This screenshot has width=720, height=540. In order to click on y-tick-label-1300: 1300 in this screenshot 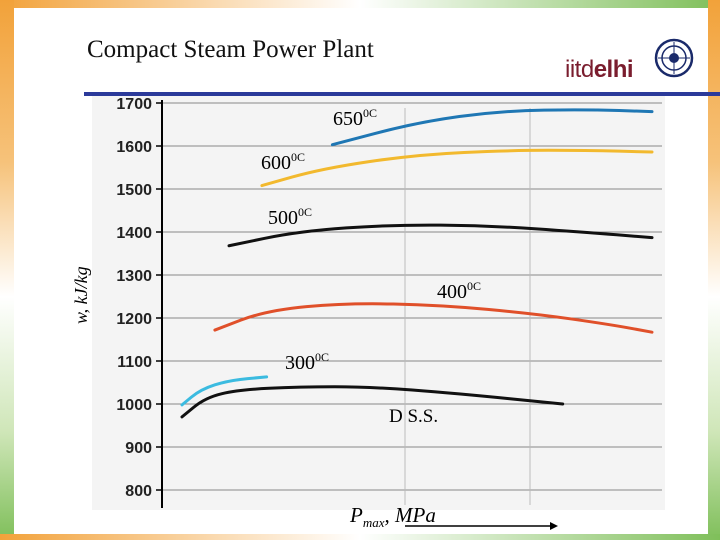, I will do `click(134, 276)`.